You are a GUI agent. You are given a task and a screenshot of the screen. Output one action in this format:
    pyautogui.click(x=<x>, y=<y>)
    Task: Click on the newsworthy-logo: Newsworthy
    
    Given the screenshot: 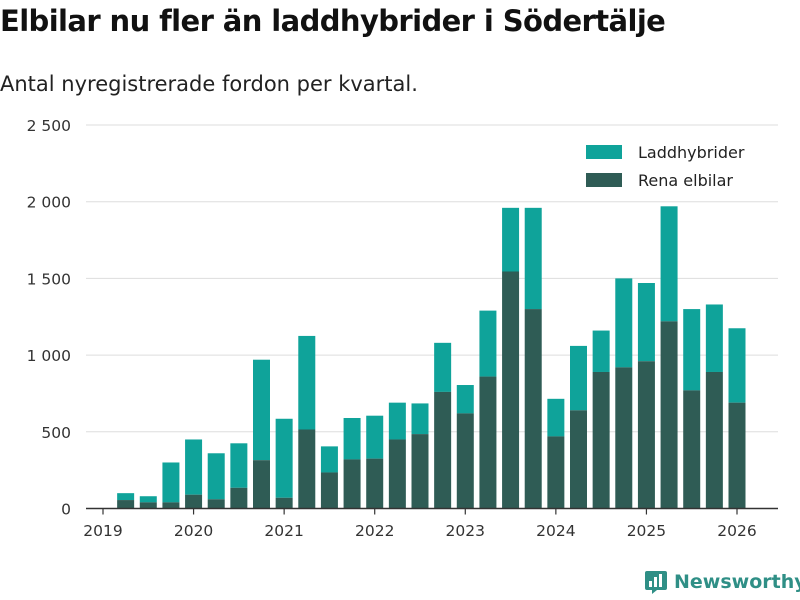 What is the action you would take?
    pyautogui.click(x=722, y=582)
    